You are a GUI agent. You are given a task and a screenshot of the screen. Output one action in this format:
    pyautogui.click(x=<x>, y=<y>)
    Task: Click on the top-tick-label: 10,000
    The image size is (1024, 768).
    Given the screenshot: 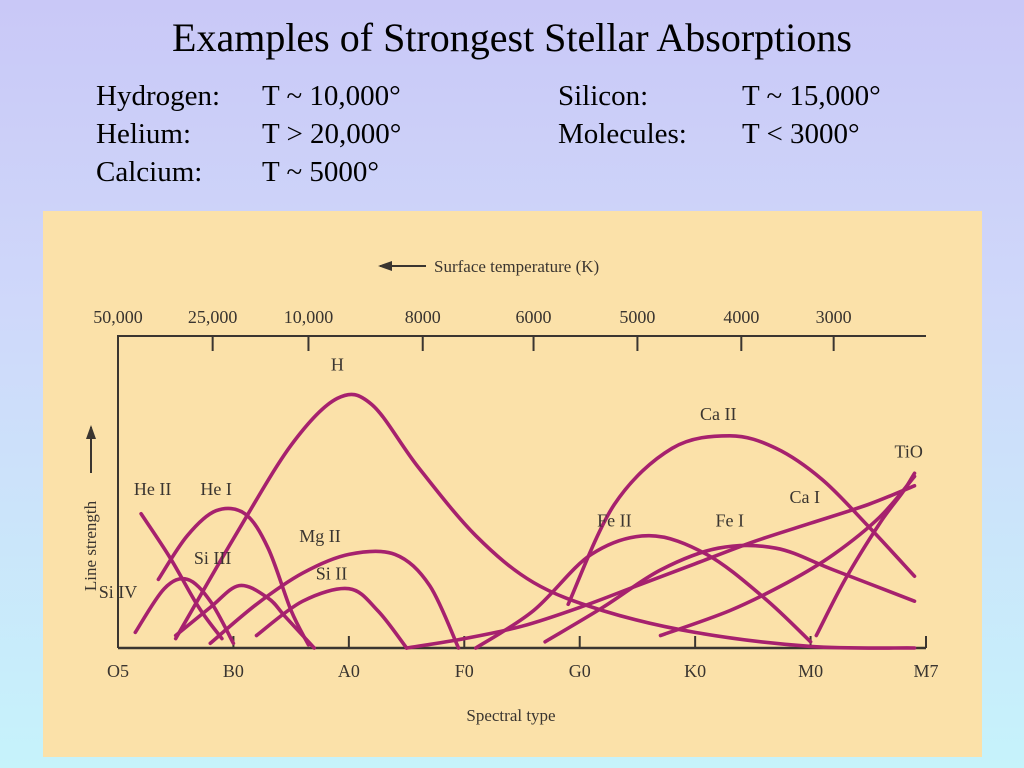 What is the action you would take?
    pyautogui.click(x=309, y=317)
    